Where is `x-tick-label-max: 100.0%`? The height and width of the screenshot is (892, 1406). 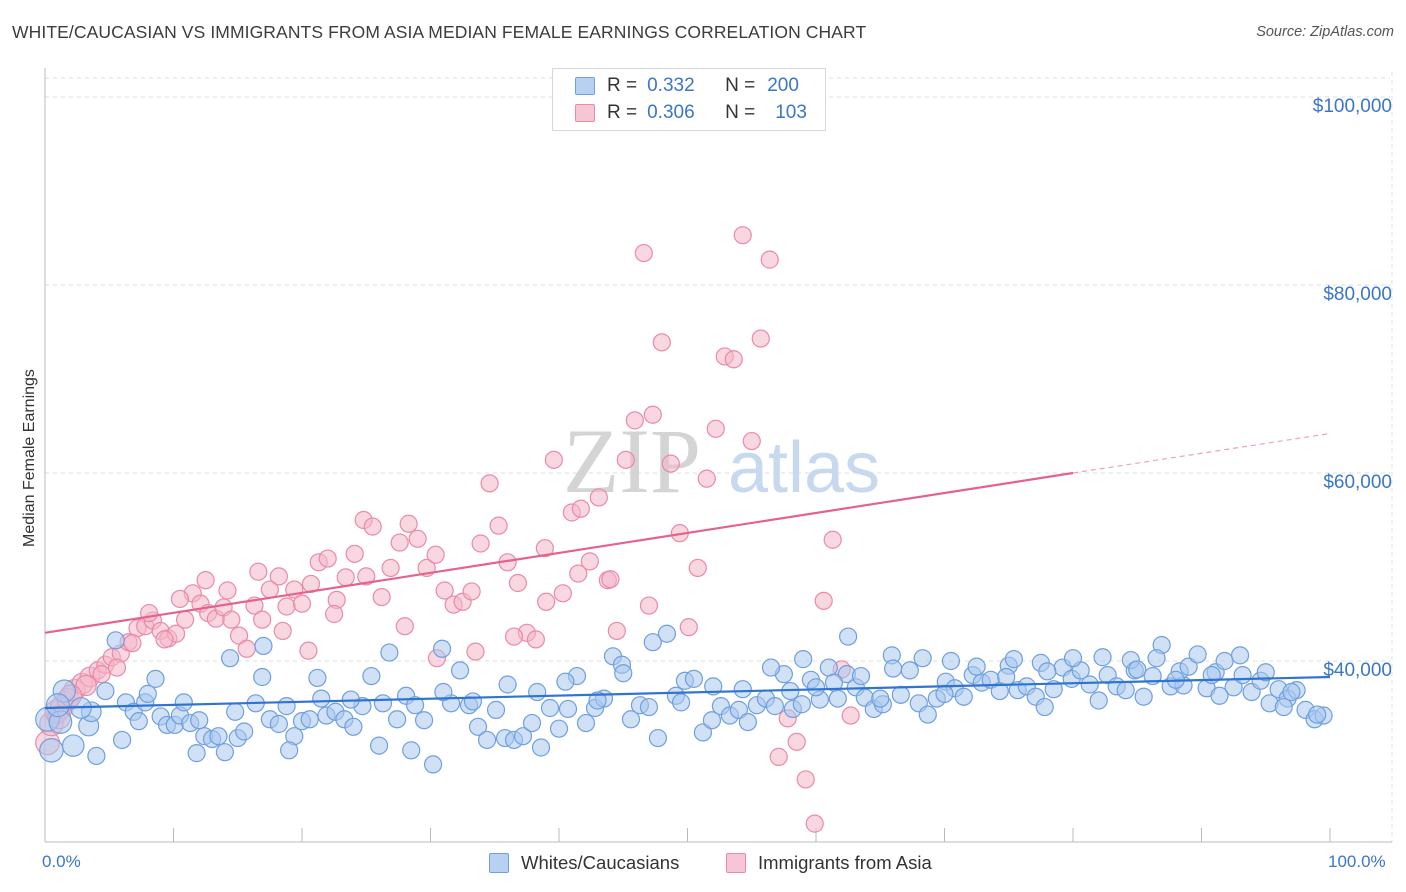 x-tick-label-max: 100.0% is located at coordinates (1357, 861).